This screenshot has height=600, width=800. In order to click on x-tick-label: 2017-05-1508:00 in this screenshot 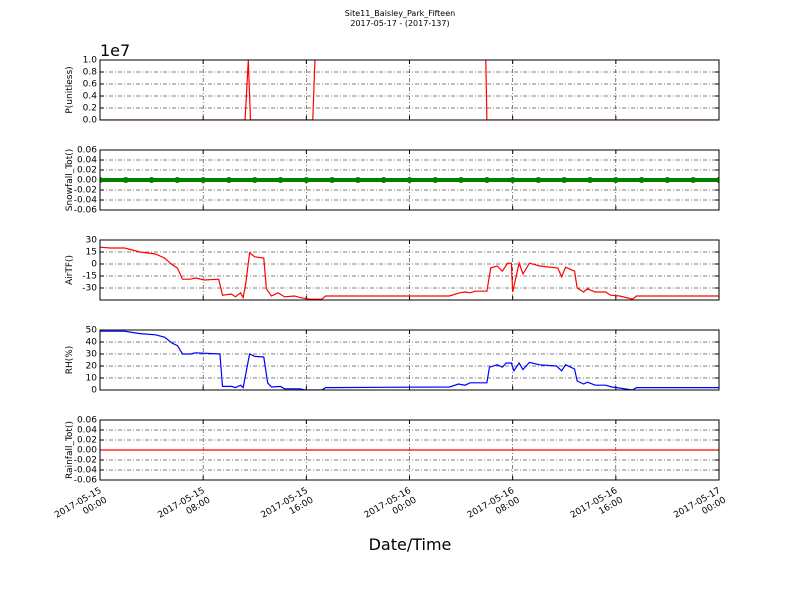, I will do `click(184, 508)`.